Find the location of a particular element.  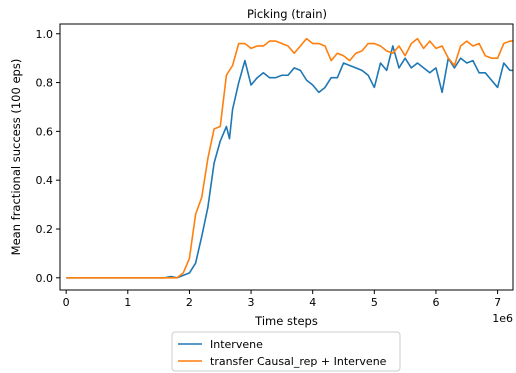

y-tick-label: 0.0 is located at coordinates (45, 278).